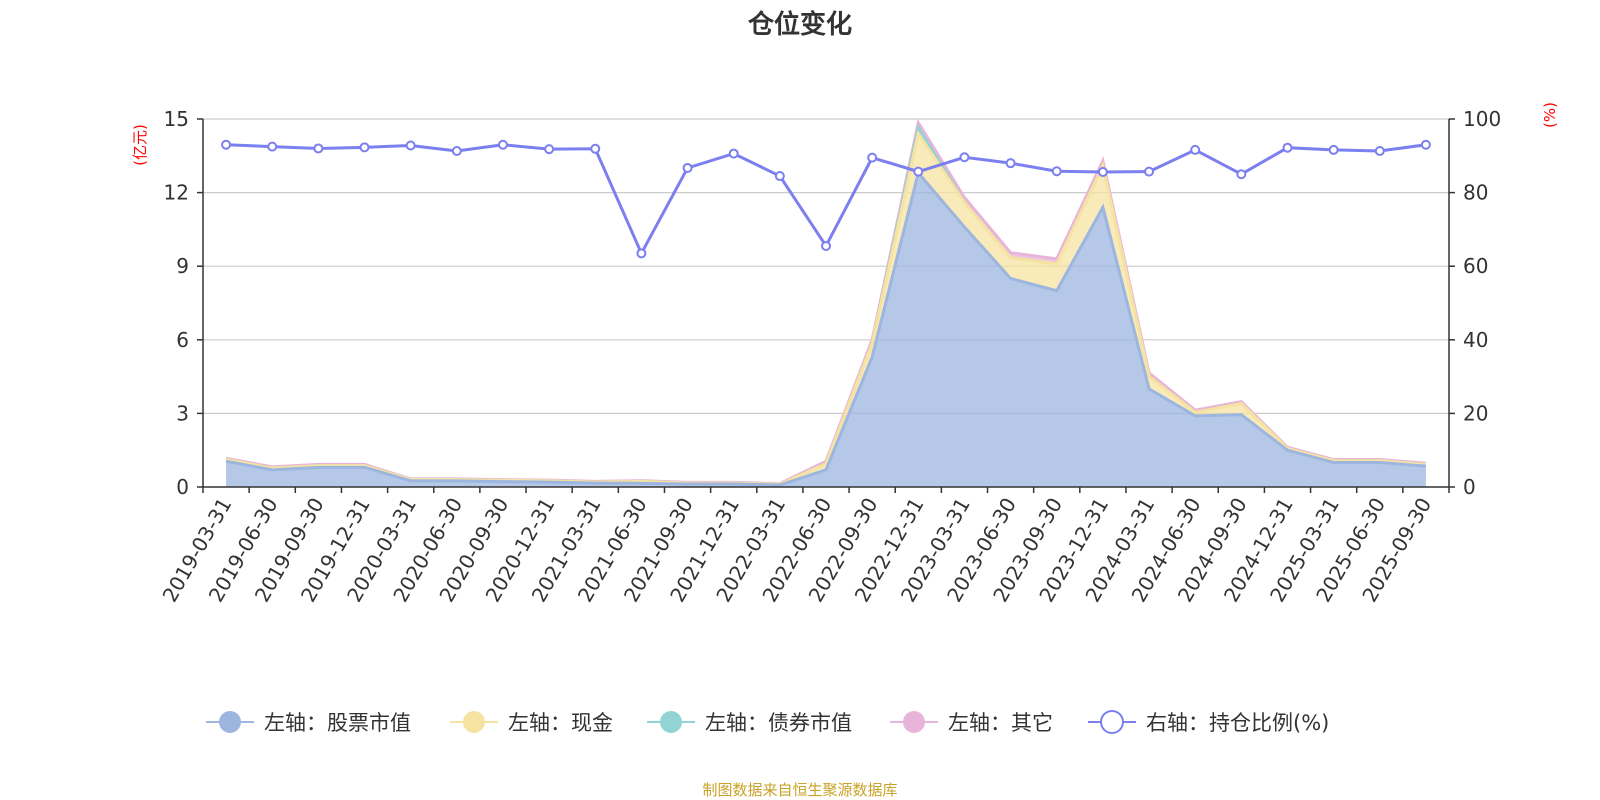  Describe the element at coordinates (1475, 413) in the screenshot. I see `right-tick-label: 20` at that location.